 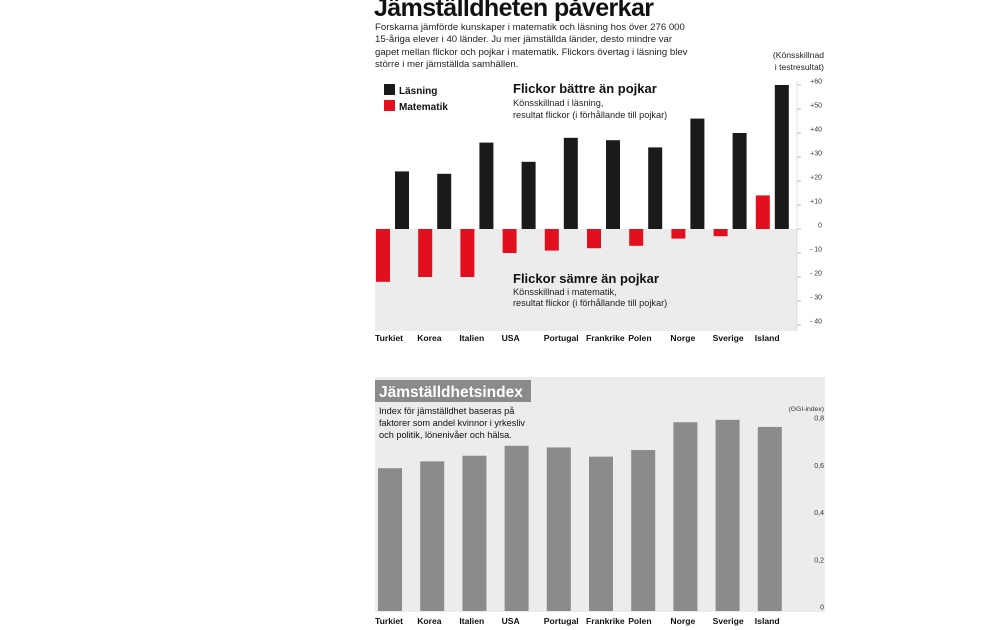 What do you see at coordinates (682, 338) in the screenshot?
I see `gap-category-norge: Norge` at bounding box center [682, 338].